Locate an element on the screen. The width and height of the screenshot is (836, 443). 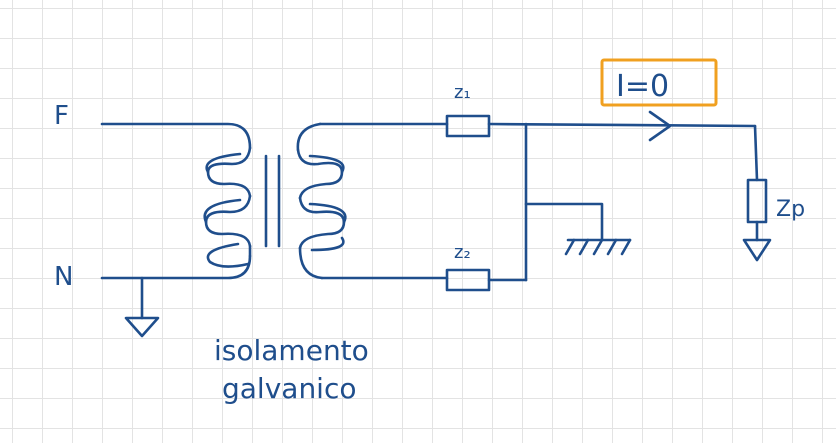
isolation-label-line1: isolamento is located at coordinates (291, 350).